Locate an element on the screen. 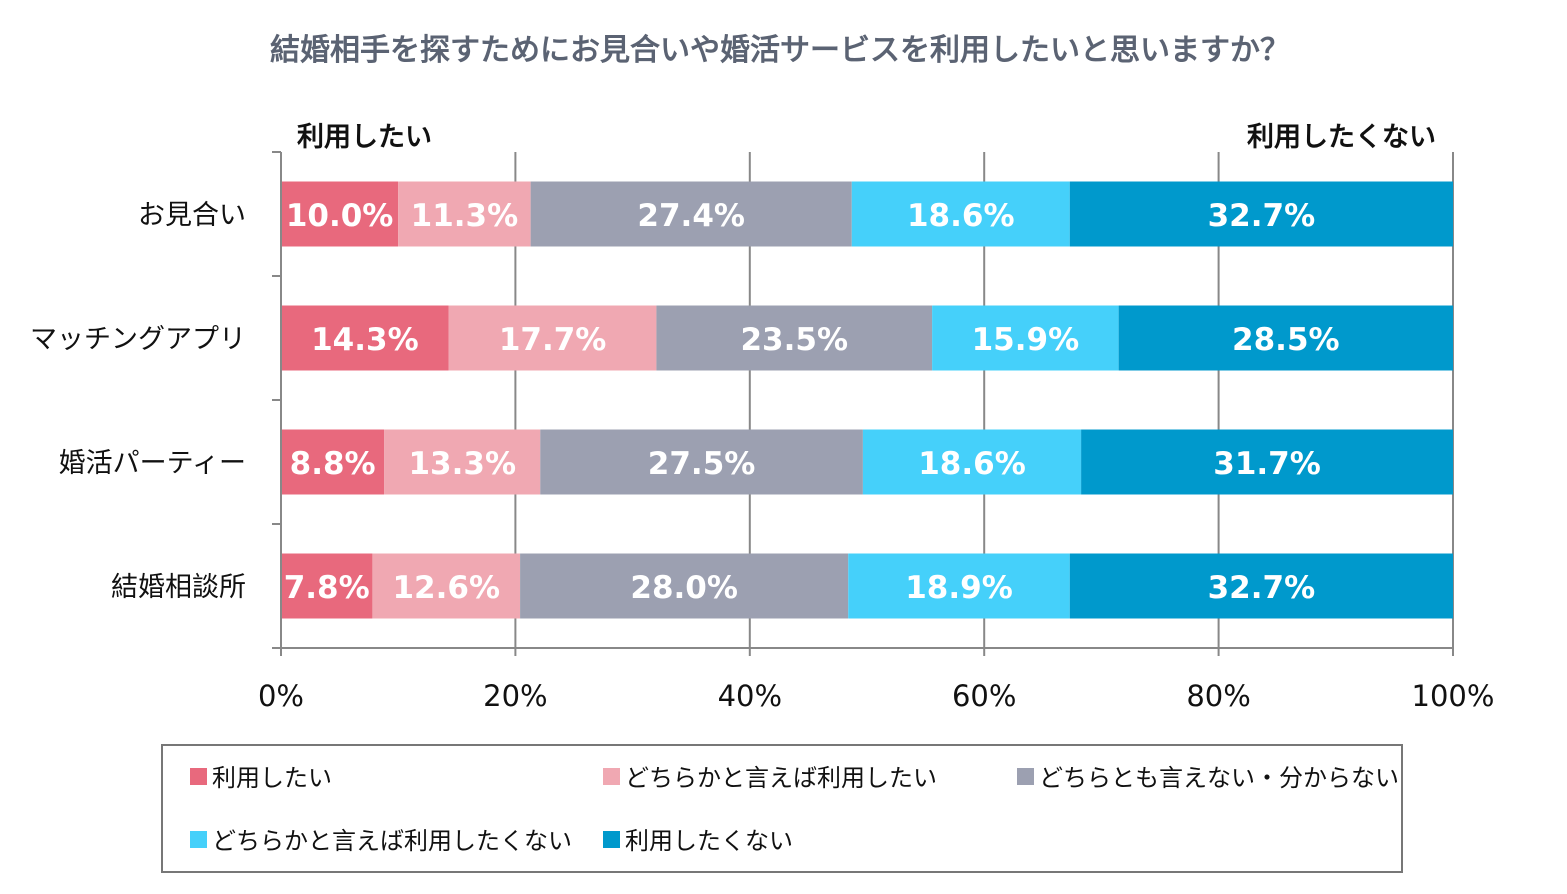 The height and width of the screenshot is (894, 1567). category-label: お見合い is located at coordinates (192, 215).